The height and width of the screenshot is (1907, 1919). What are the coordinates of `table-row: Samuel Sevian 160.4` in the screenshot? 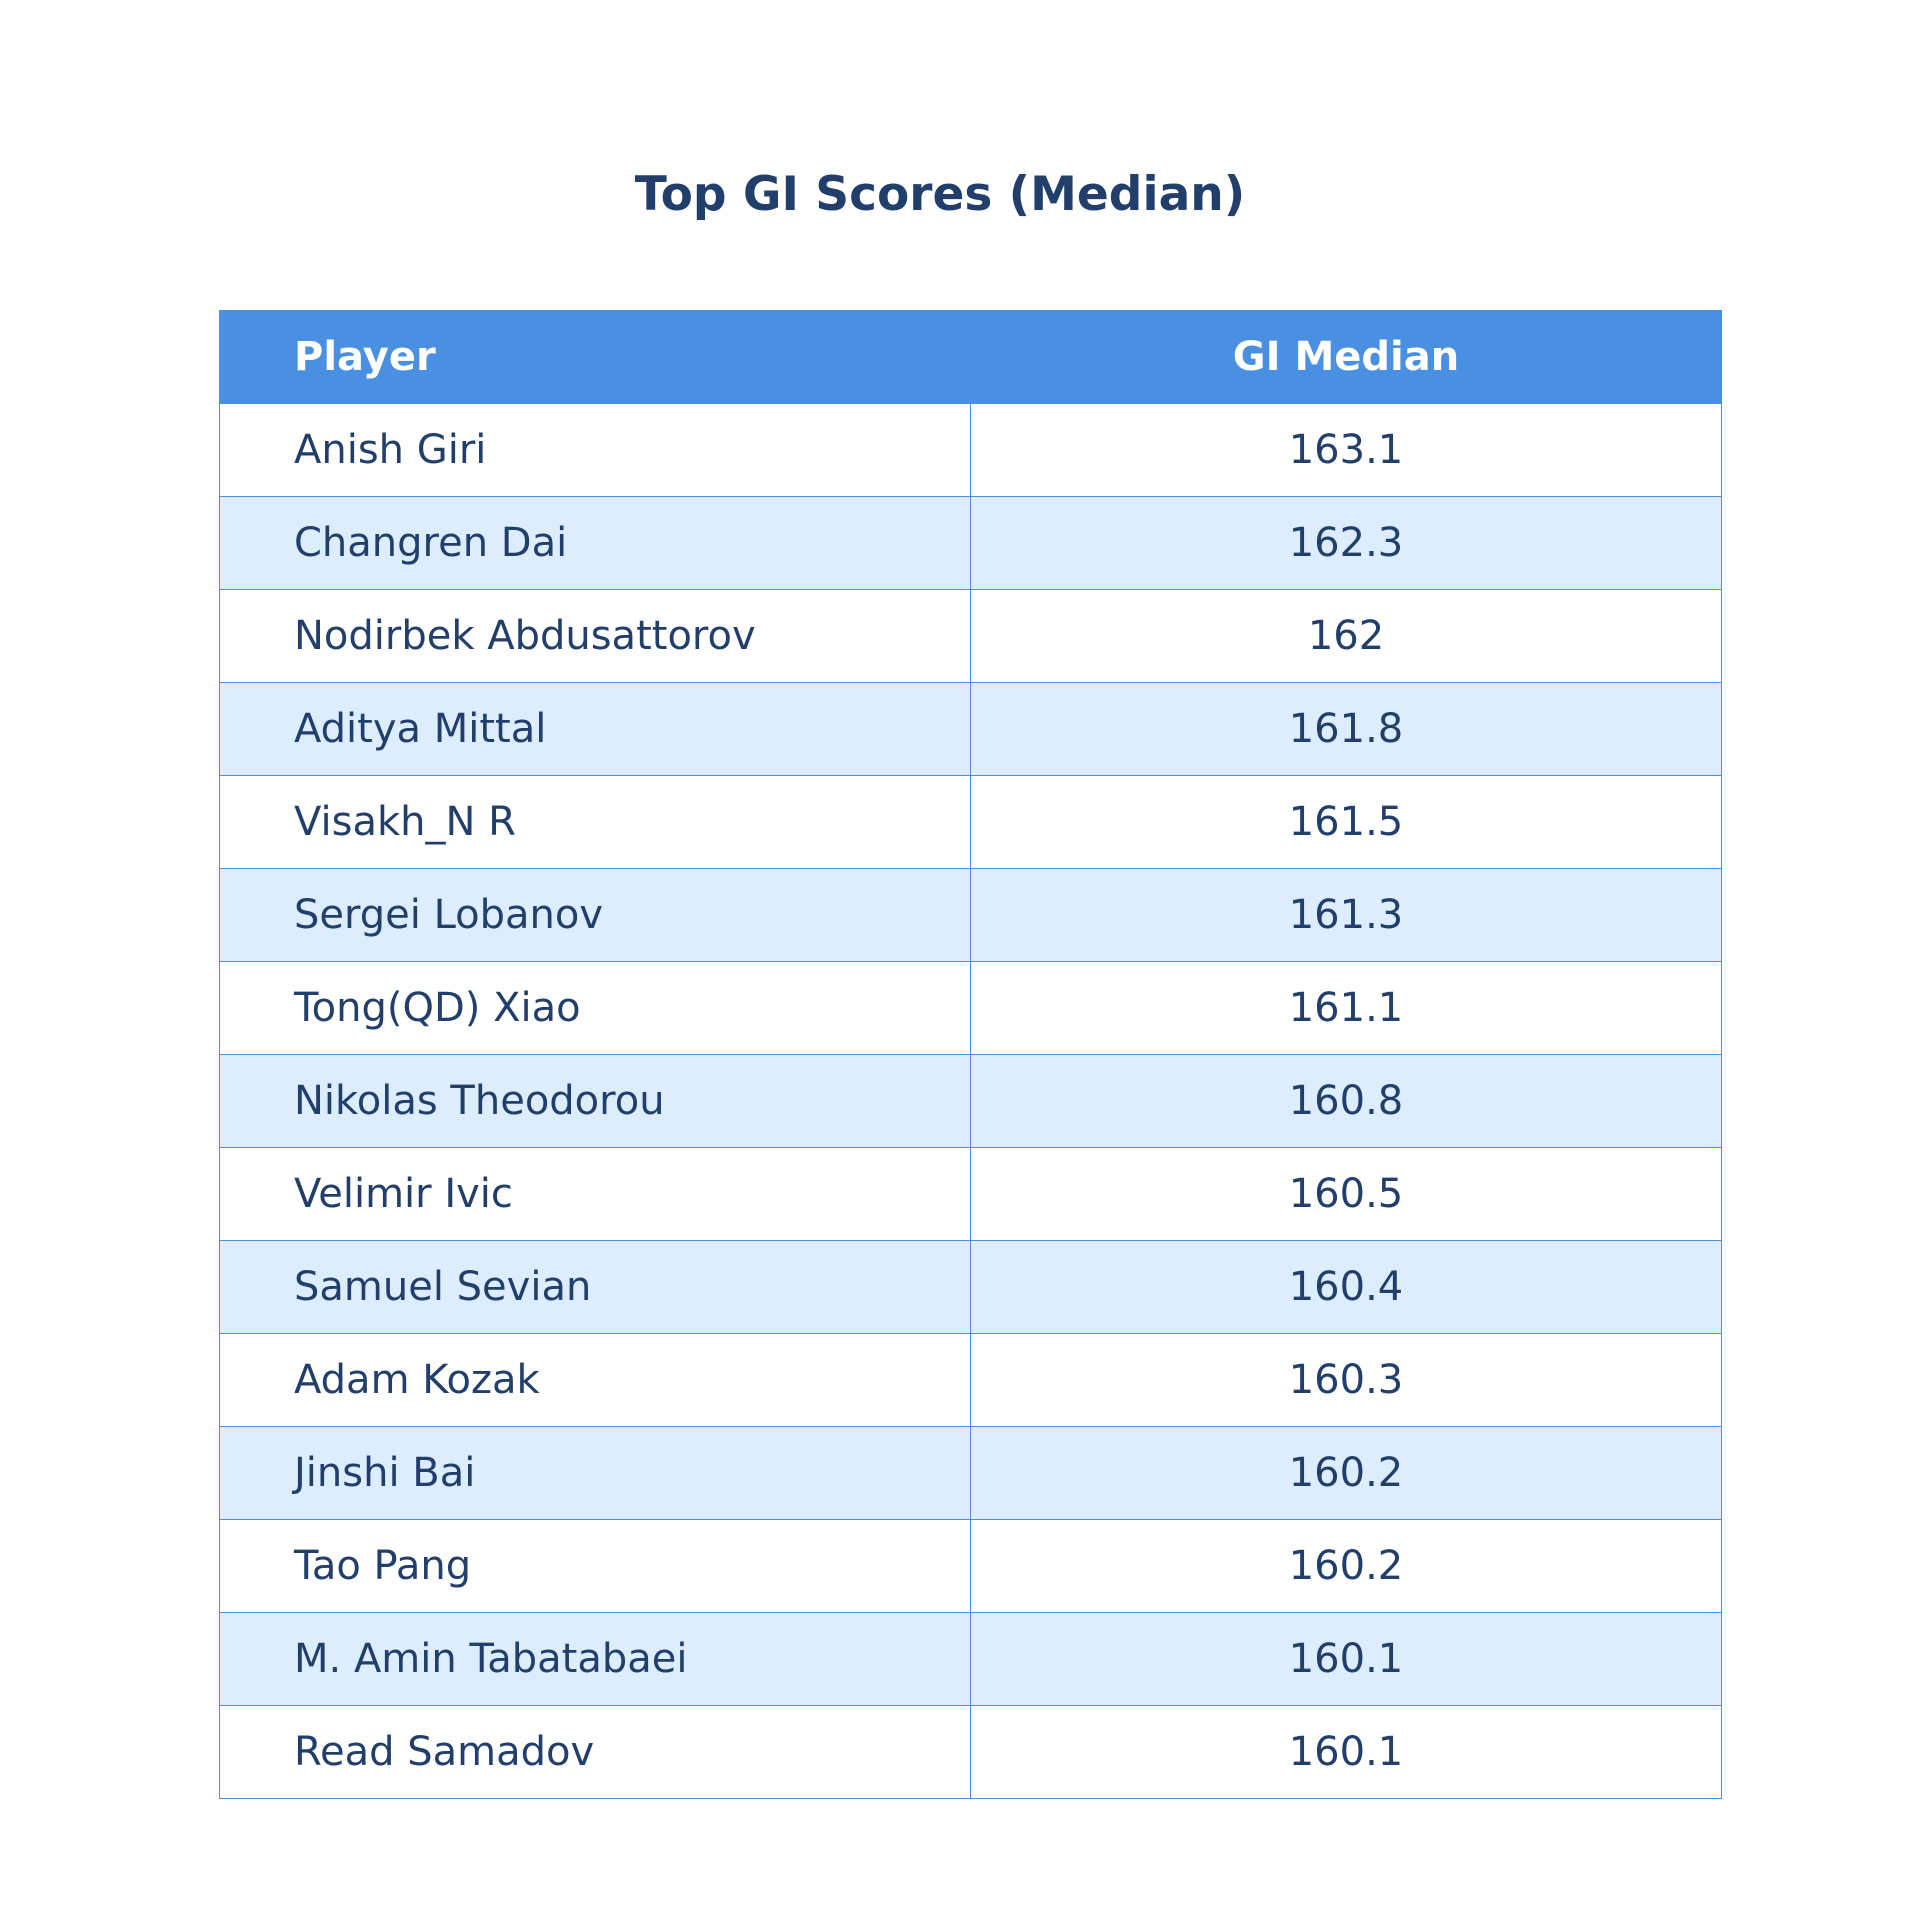 It's located at (970, 1287).